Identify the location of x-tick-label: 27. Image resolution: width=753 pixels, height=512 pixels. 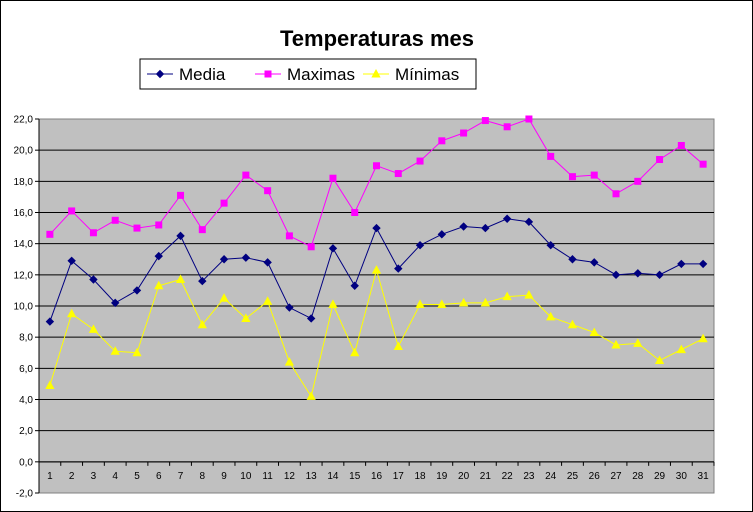
(616, 476).